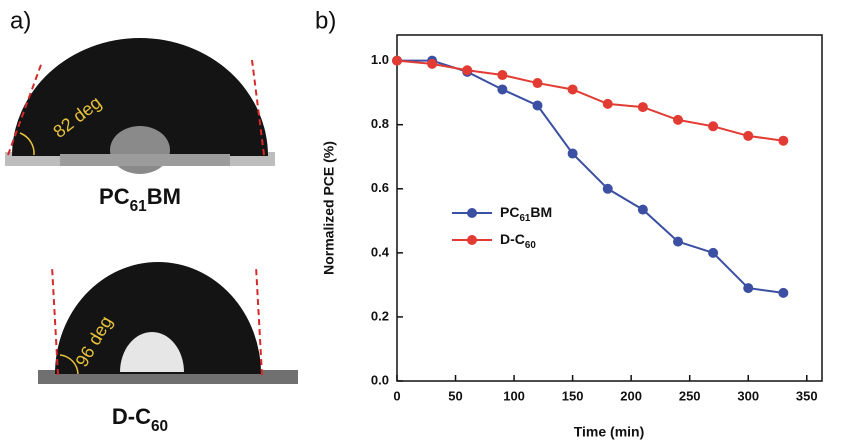 This screenshot has width=842, height=444. I want to click on x-tick-label: 50, so click(455, 395).